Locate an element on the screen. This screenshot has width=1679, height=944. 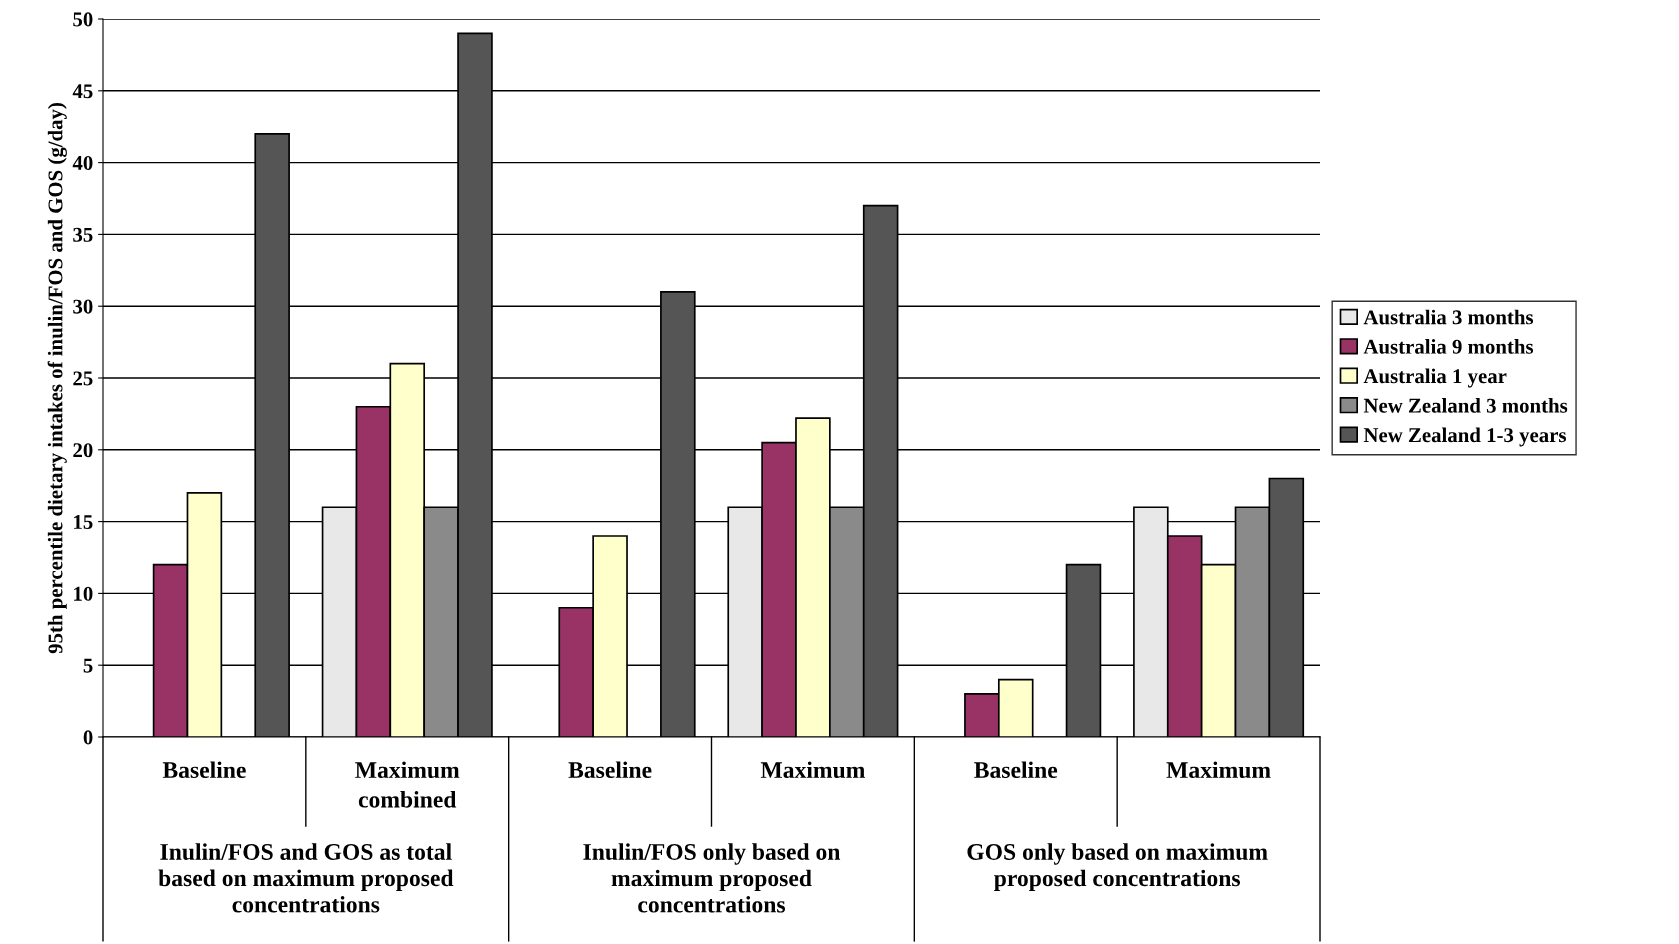
x-tick-label: Maximum combined is located at coordinates (407, 784).